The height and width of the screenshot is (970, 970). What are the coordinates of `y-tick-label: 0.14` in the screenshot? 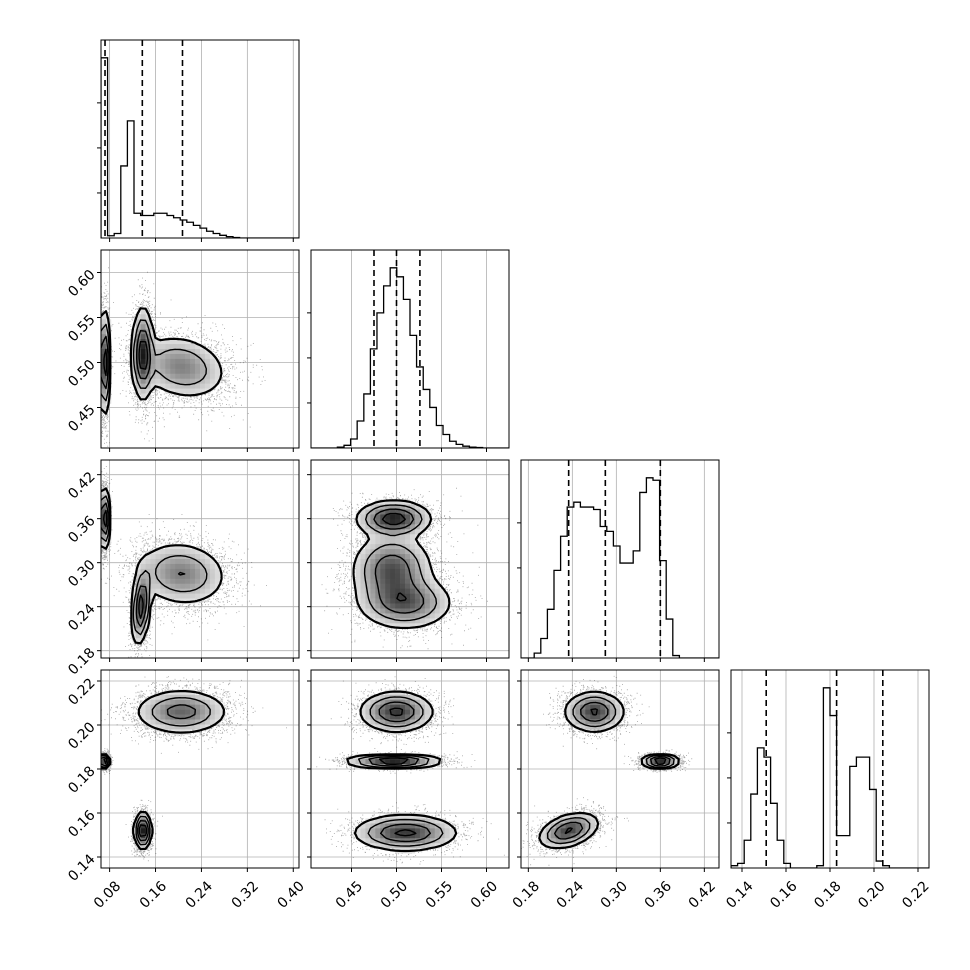 It's located at (81, 867).